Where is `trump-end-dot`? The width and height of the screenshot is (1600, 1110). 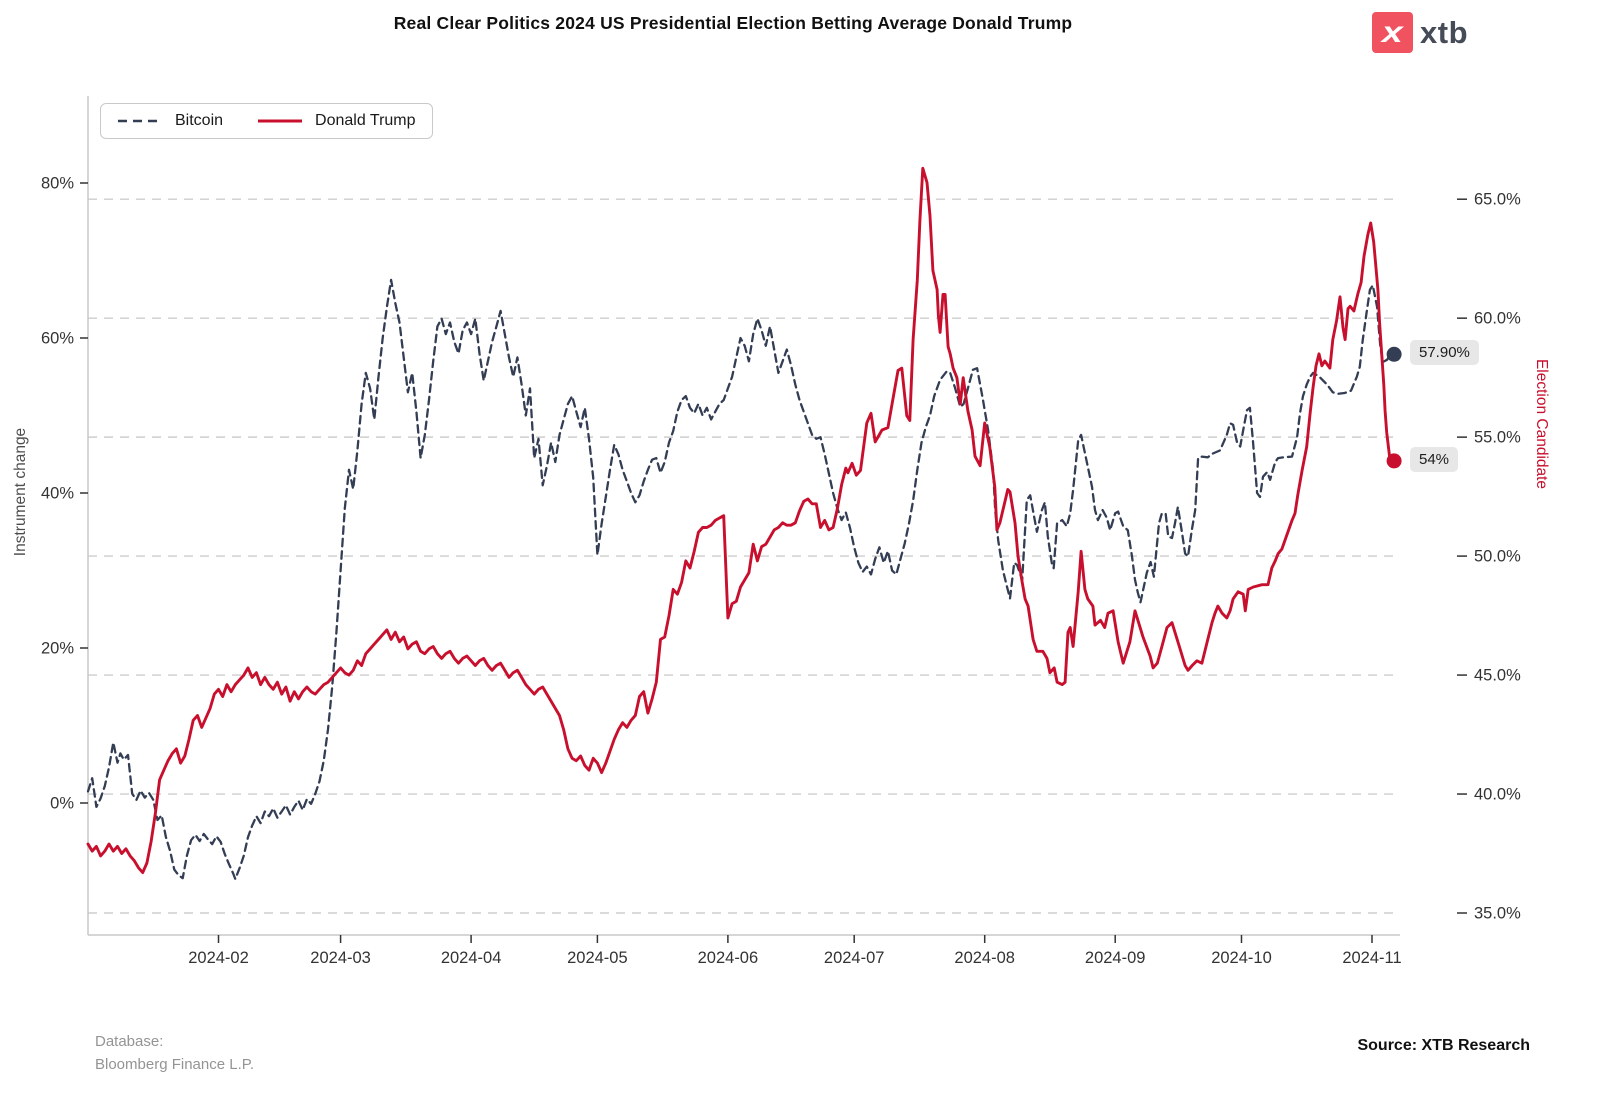
trump-end-dot is located at coordinates (1394, 461).